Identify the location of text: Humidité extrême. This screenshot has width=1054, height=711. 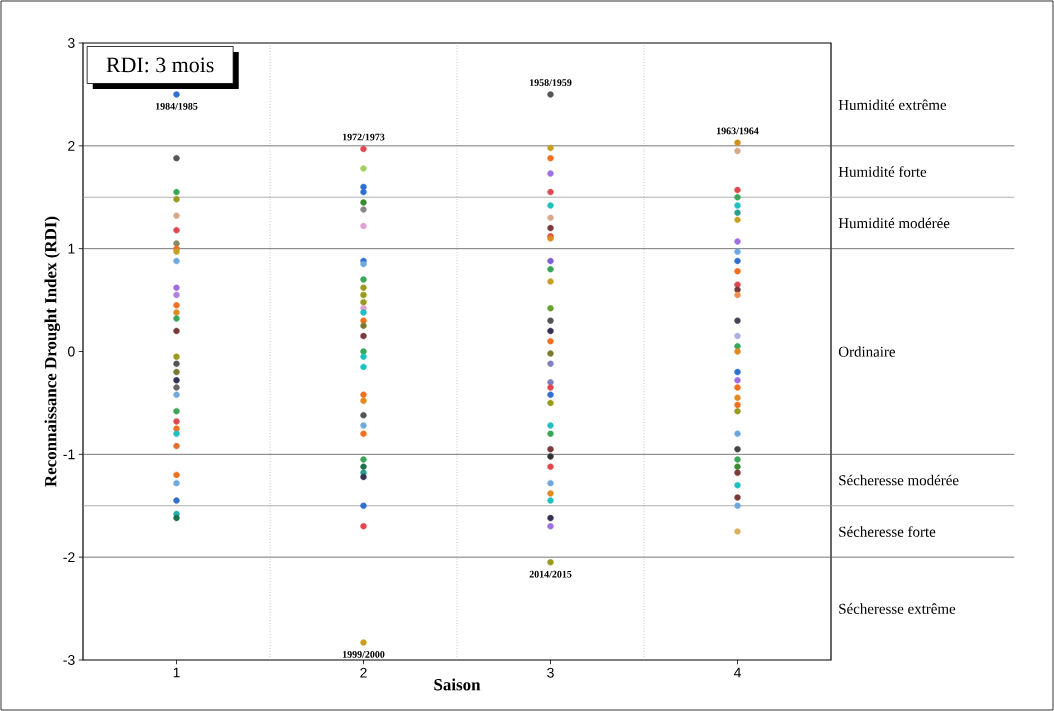
(892, 104).